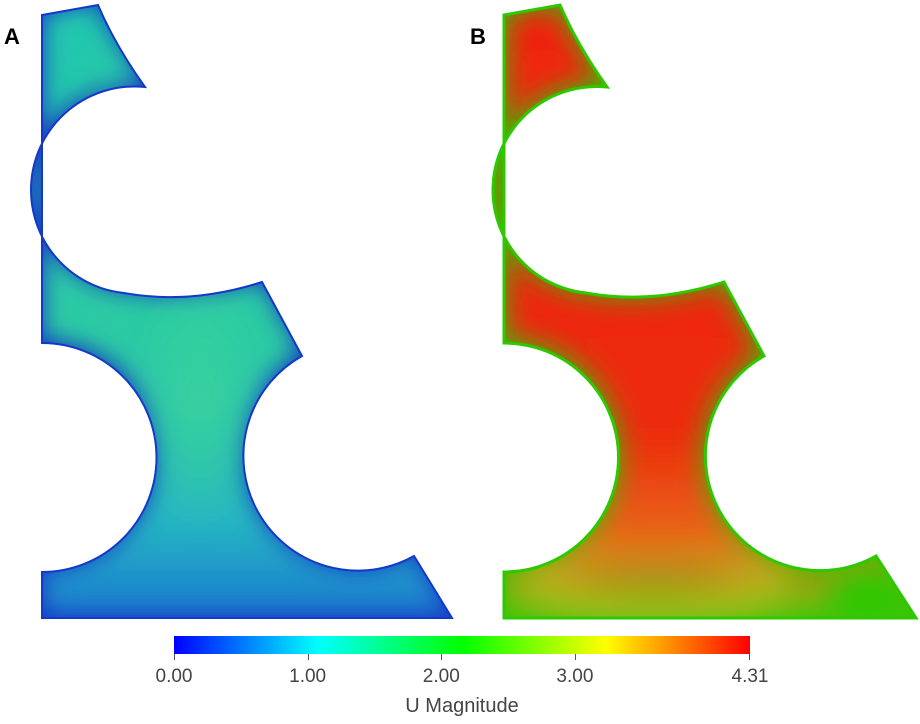 The width and height of the screenshot is (920, 724). What do you see at coordinates (174, 676) in the screenshot?
I see `colorbar-tick-label: 0.00` at bounding box center [174, 676].